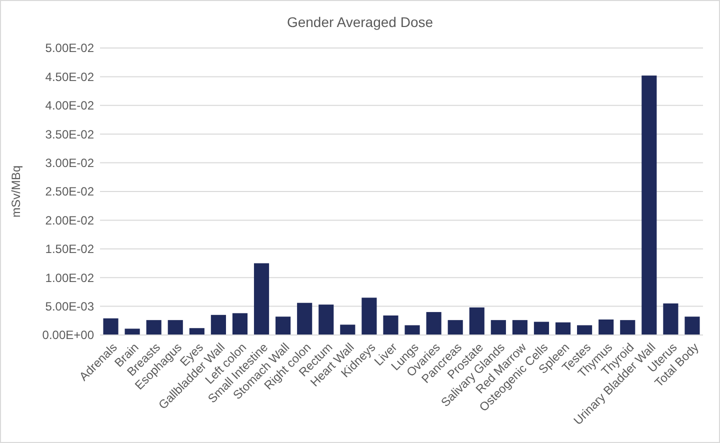 The image size is (720, 443). What do you see at coordinates (16, 191) in the screenshot?
I see `y-axis-title: mSv/MBq` at bounding box center [16, 191].